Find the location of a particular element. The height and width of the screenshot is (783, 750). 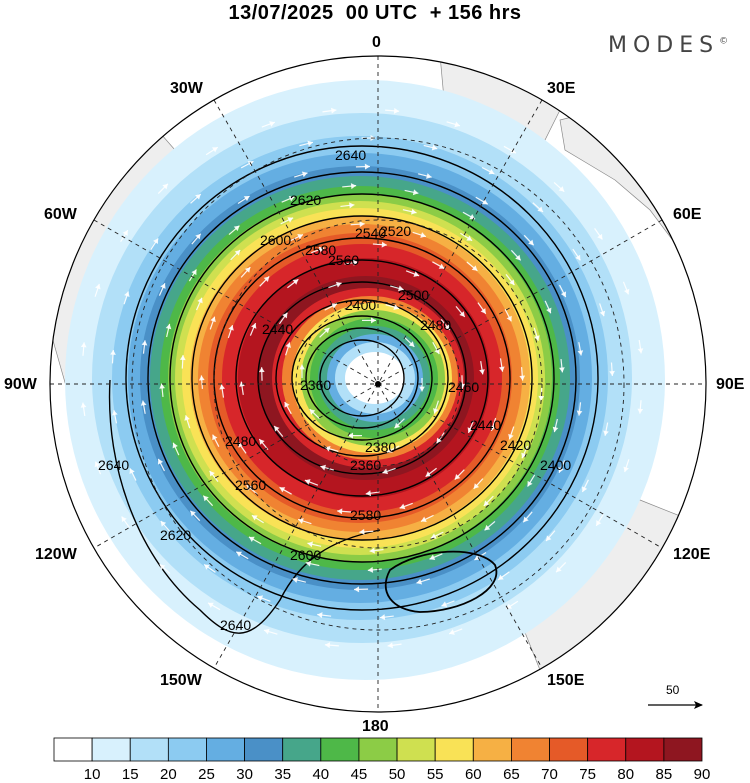

lon-label-120e: 120E is located at coordinates (691, 555).